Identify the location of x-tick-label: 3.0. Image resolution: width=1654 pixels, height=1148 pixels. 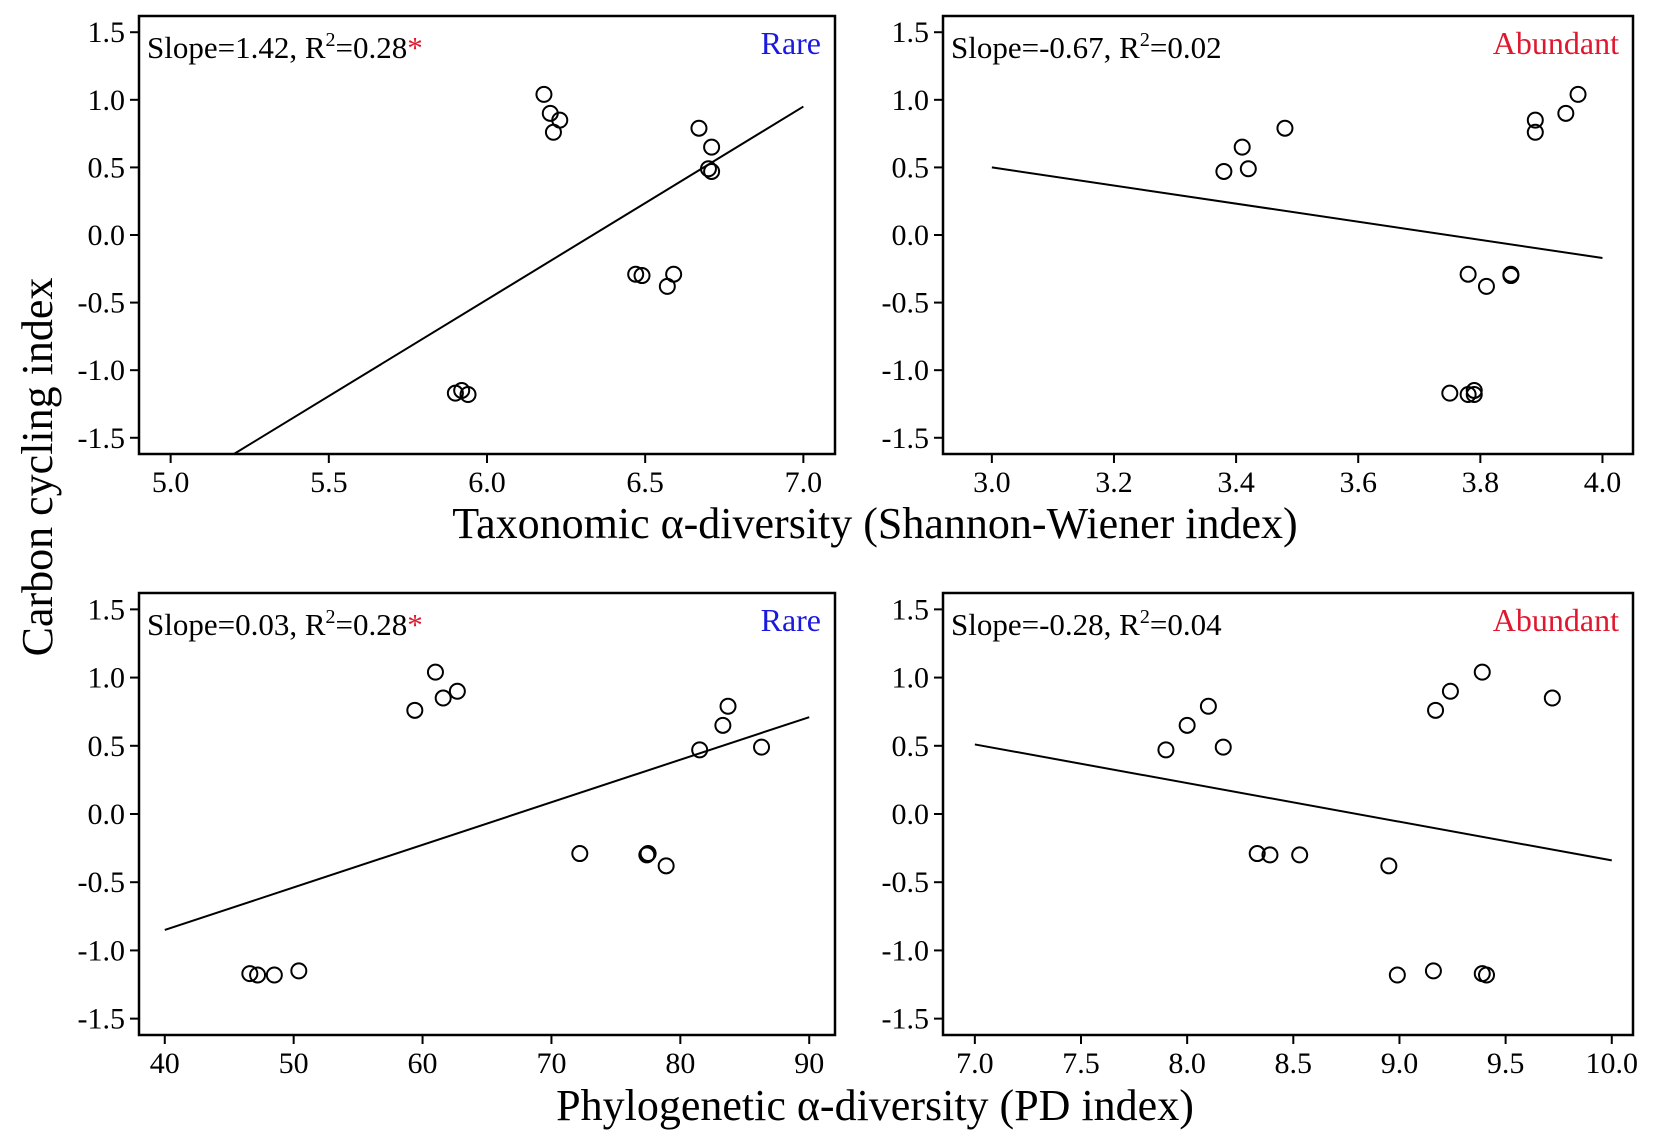
(992, 482).